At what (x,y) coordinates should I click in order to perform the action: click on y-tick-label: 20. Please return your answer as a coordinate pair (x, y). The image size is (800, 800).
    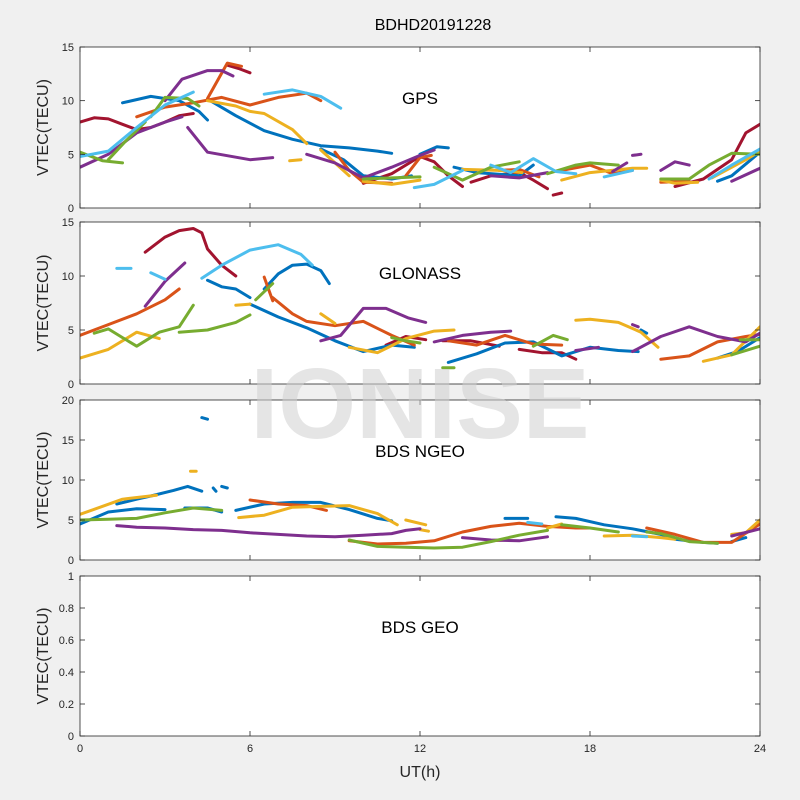
    Looking at the image, I should click on (68, 401).